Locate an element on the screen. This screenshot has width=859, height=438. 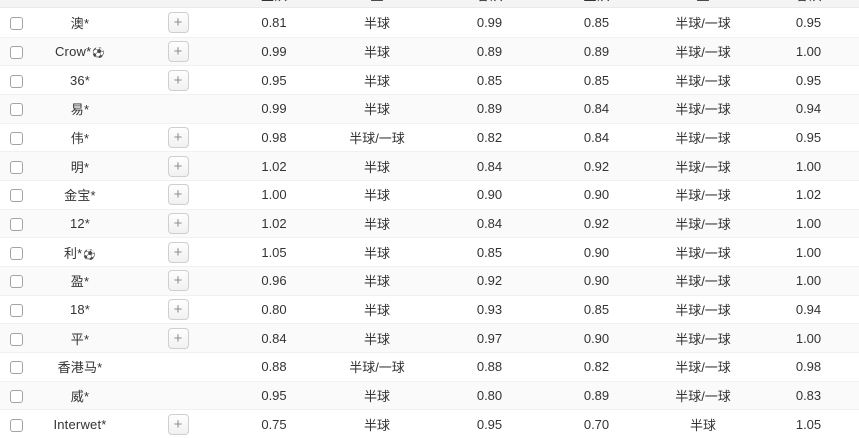
home-odds-1: 1.02 is located at coordinates (274, 223).